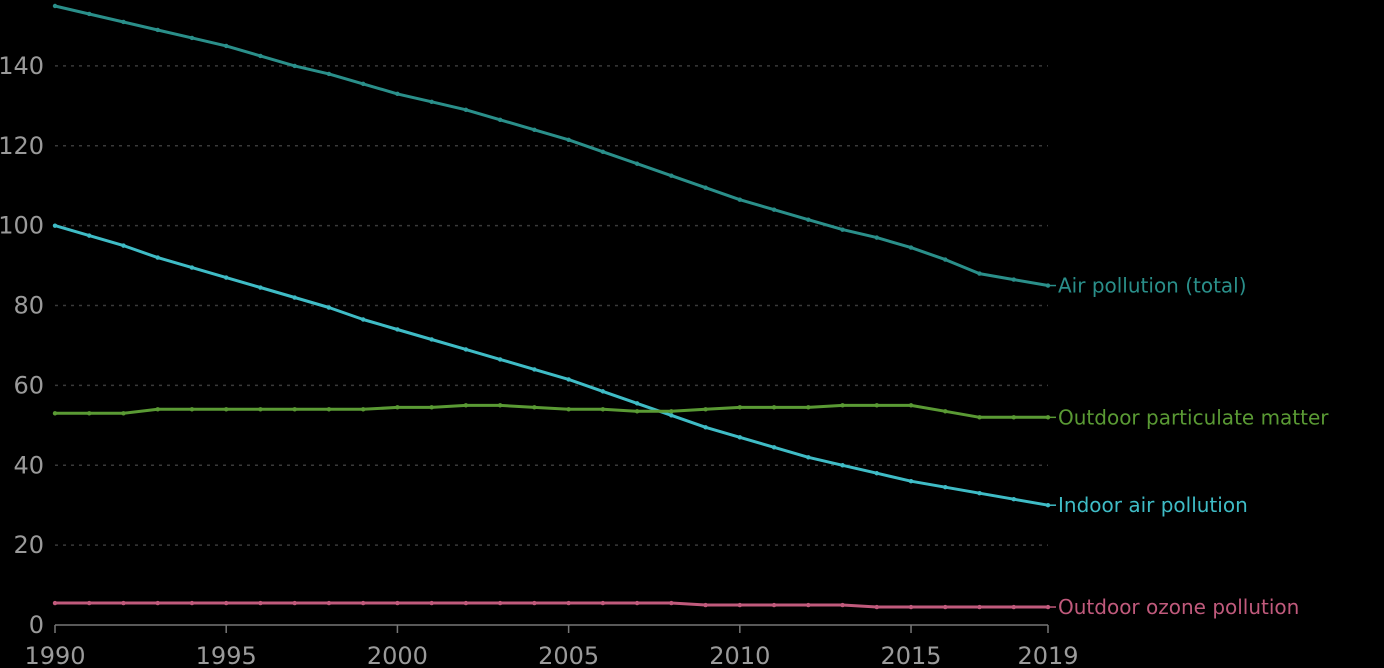  I want to click on data-point-outdoor-ozone-pollution-2005, so click(568, 603).